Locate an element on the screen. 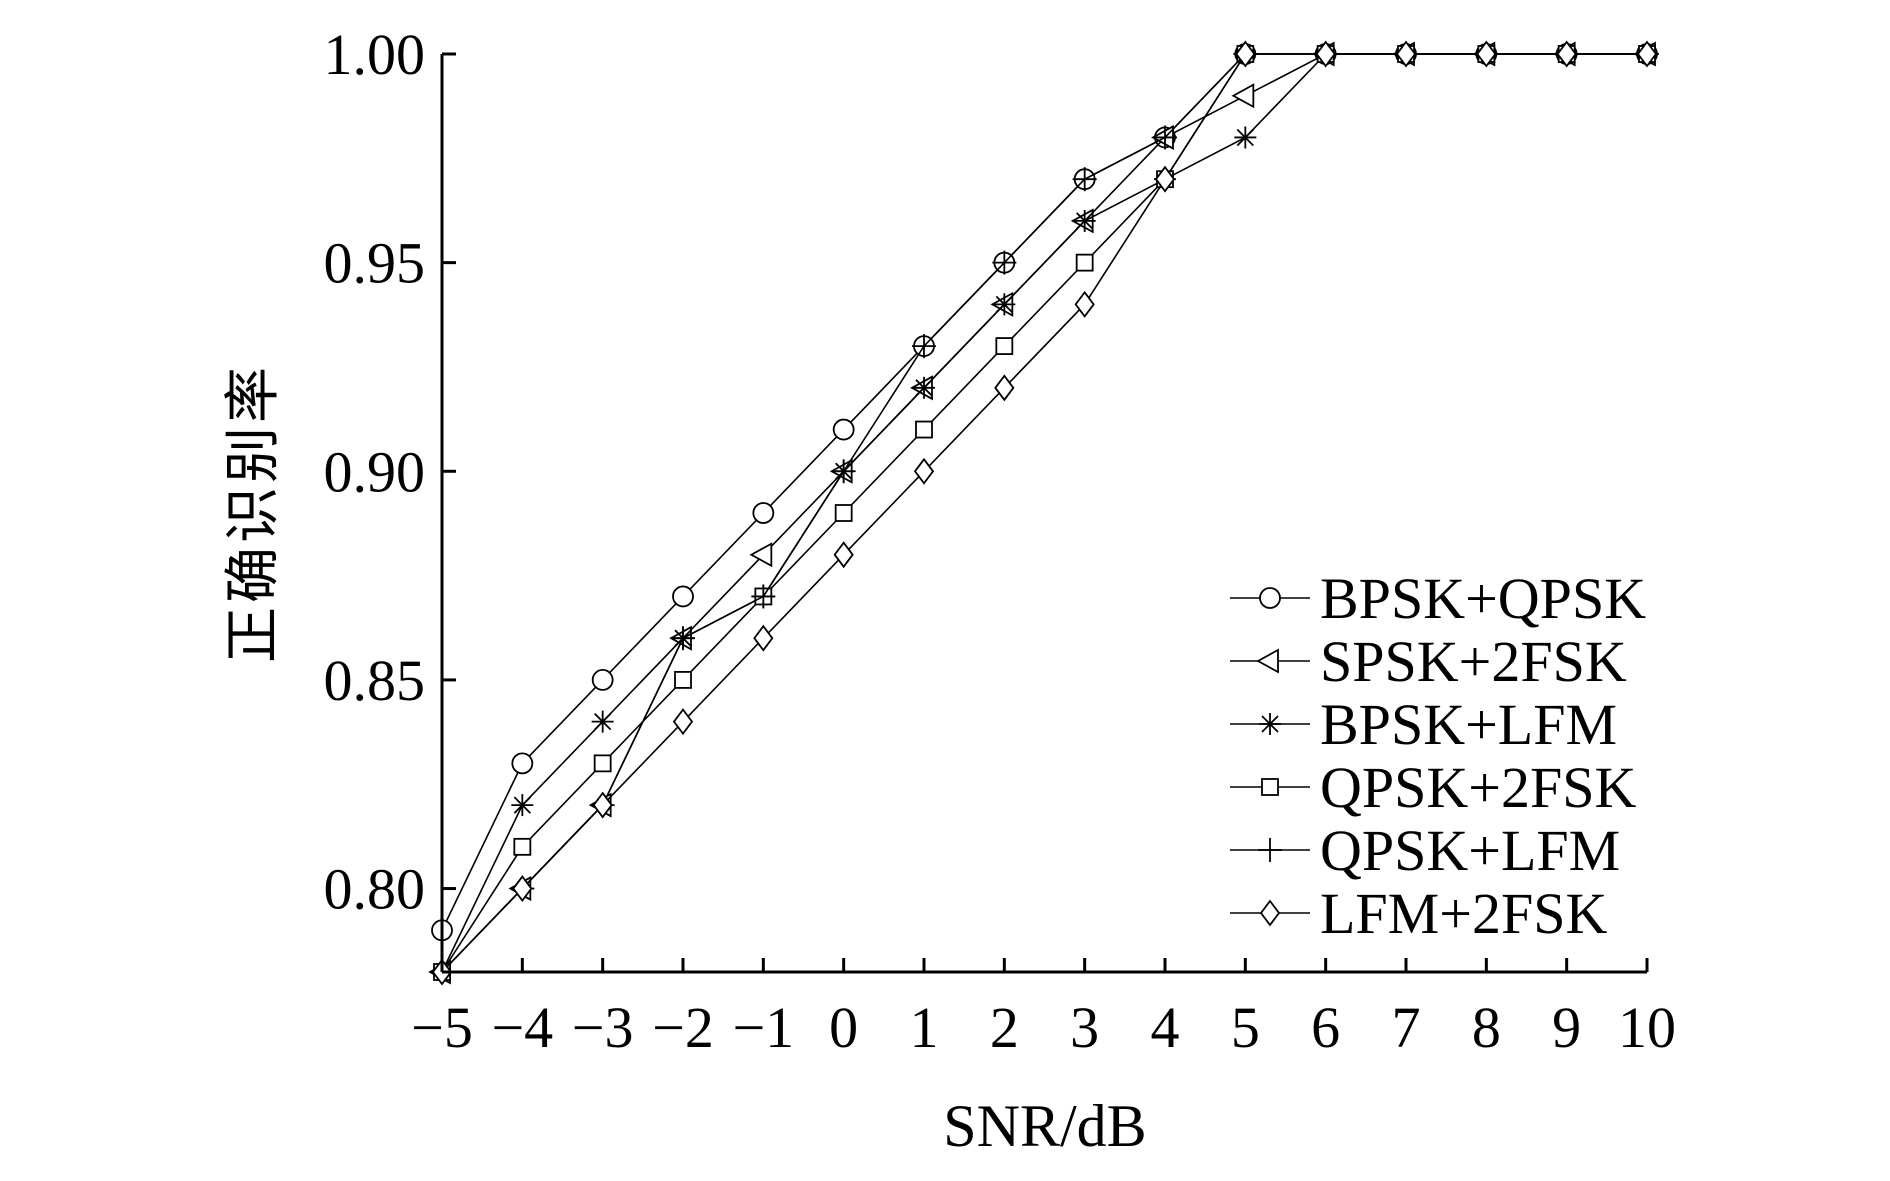  legend-item-BPSK+LFM: BPSK+LFM is located at coordinates (1423, 724).